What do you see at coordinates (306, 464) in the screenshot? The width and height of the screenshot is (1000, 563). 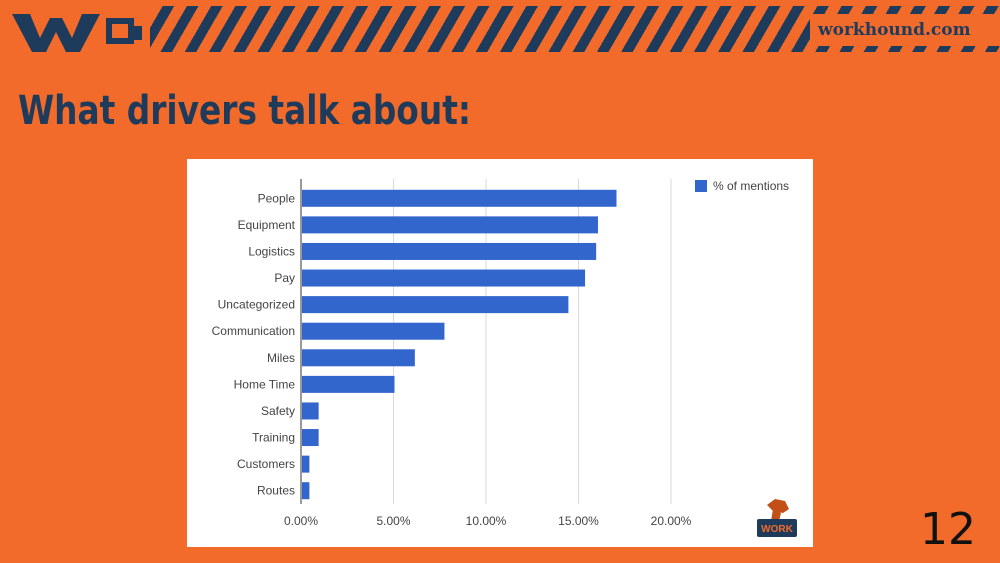 I see `bar-customers` at bounding box center [306, 464].